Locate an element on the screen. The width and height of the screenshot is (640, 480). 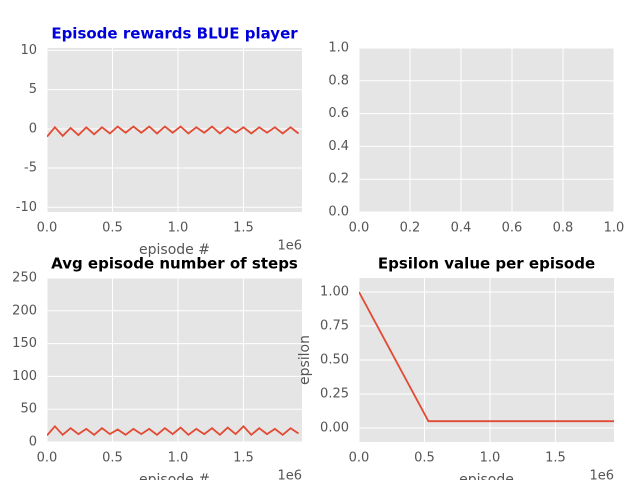
y-axis-label: epsilon is located at coordinates (305, 360).